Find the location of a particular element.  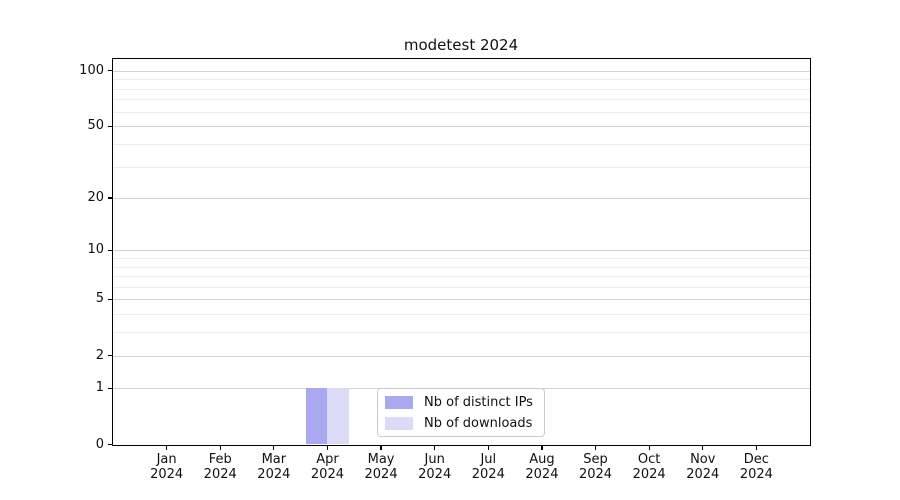

y-axis-tick-label: 2 is located at coordinates (99, 355).